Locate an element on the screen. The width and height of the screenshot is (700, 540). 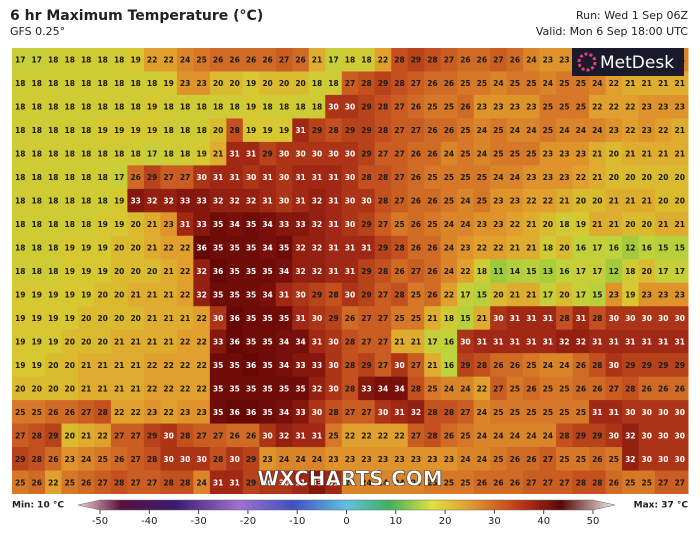
temp-label: 15 is located at coordinates (663, 248).